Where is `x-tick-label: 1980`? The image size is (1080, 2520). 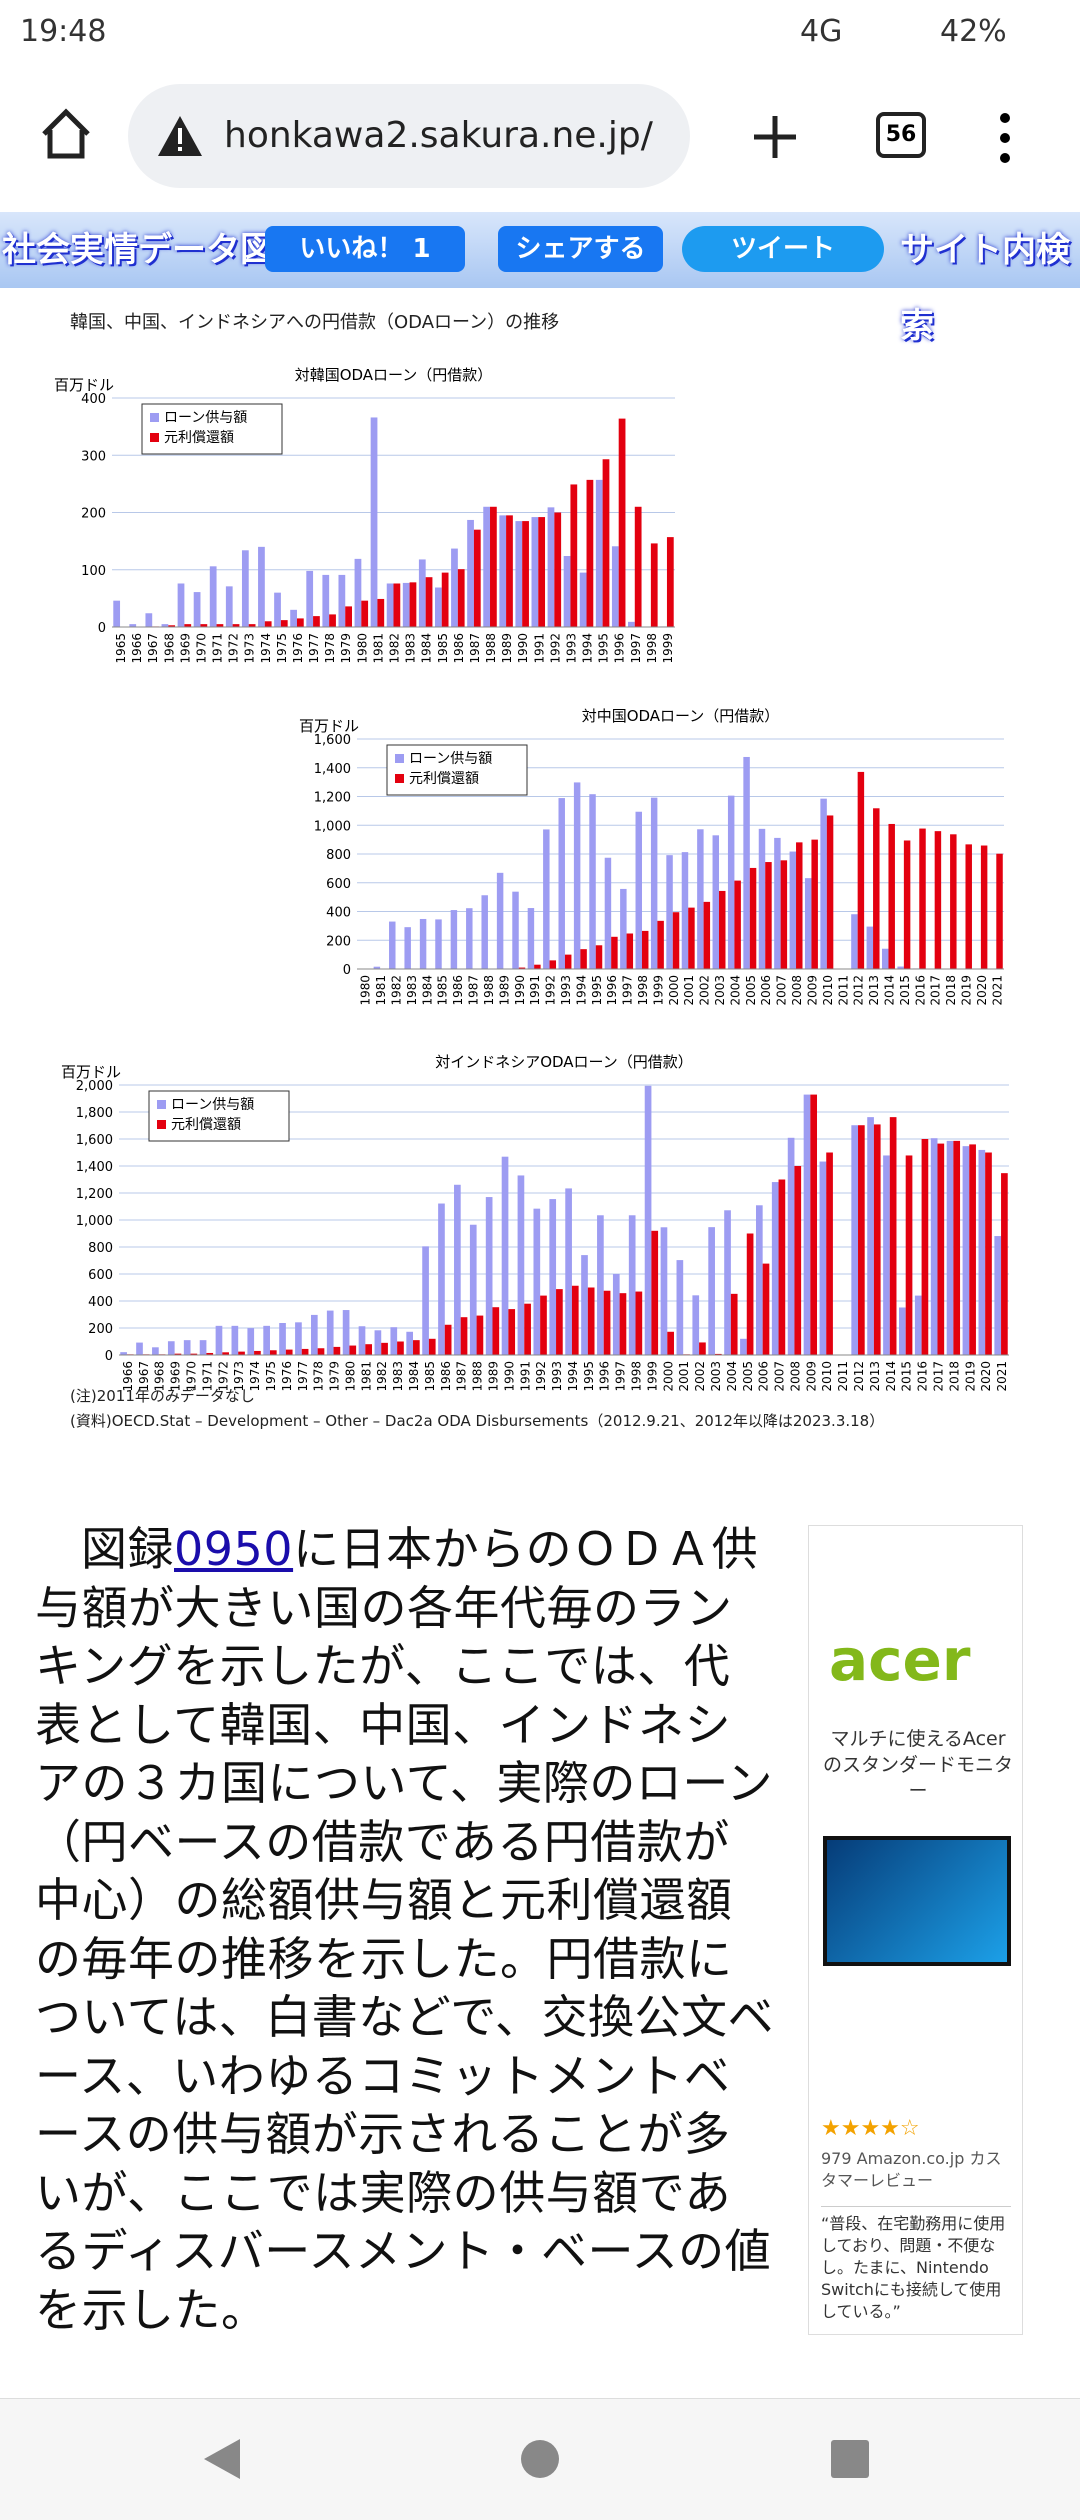 x-tick-label: 1980 is located at coordinates (366, 990).